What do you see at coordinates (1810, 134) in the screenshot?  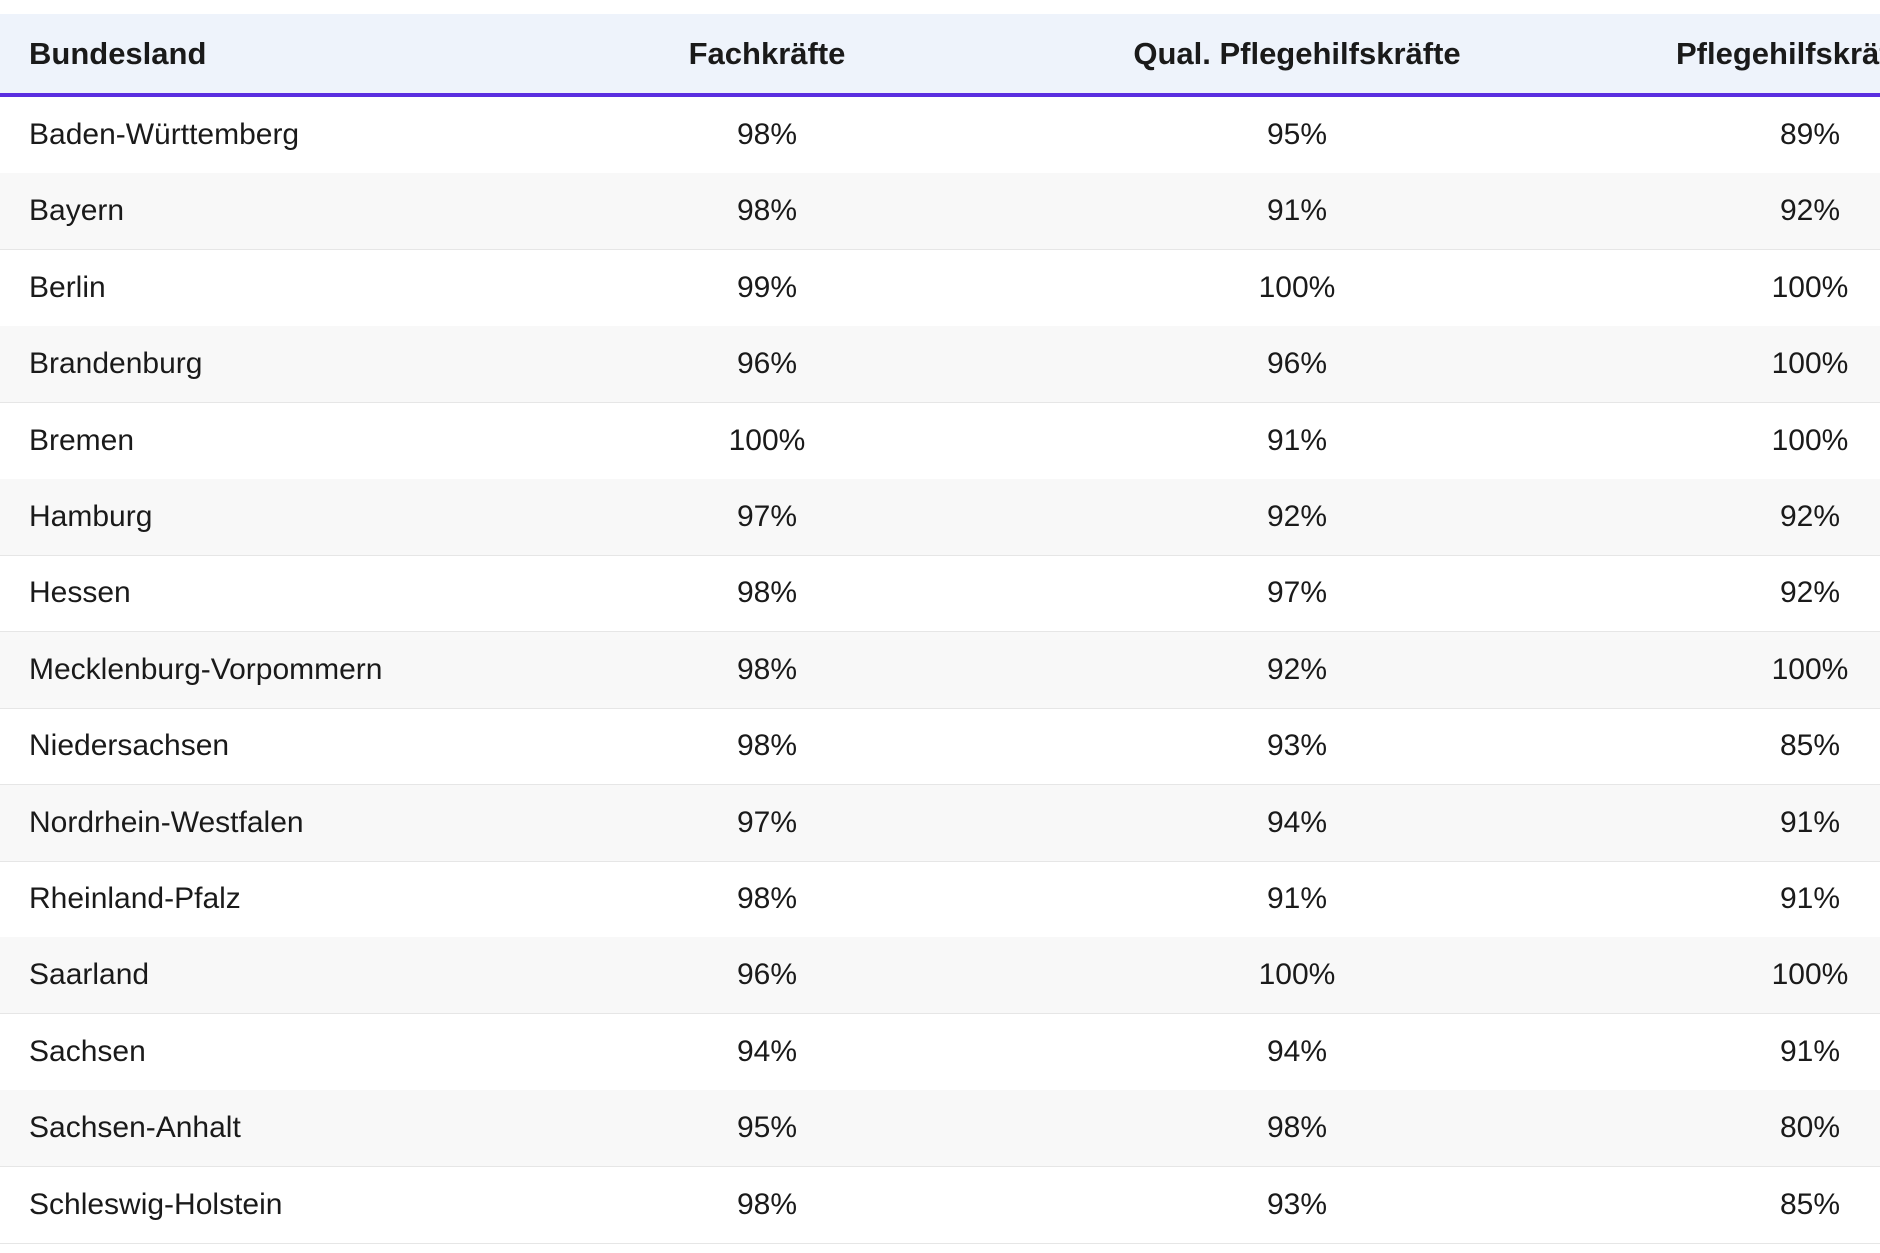 I see `percent-cell: 89%` at bounding box center [1810, 134].